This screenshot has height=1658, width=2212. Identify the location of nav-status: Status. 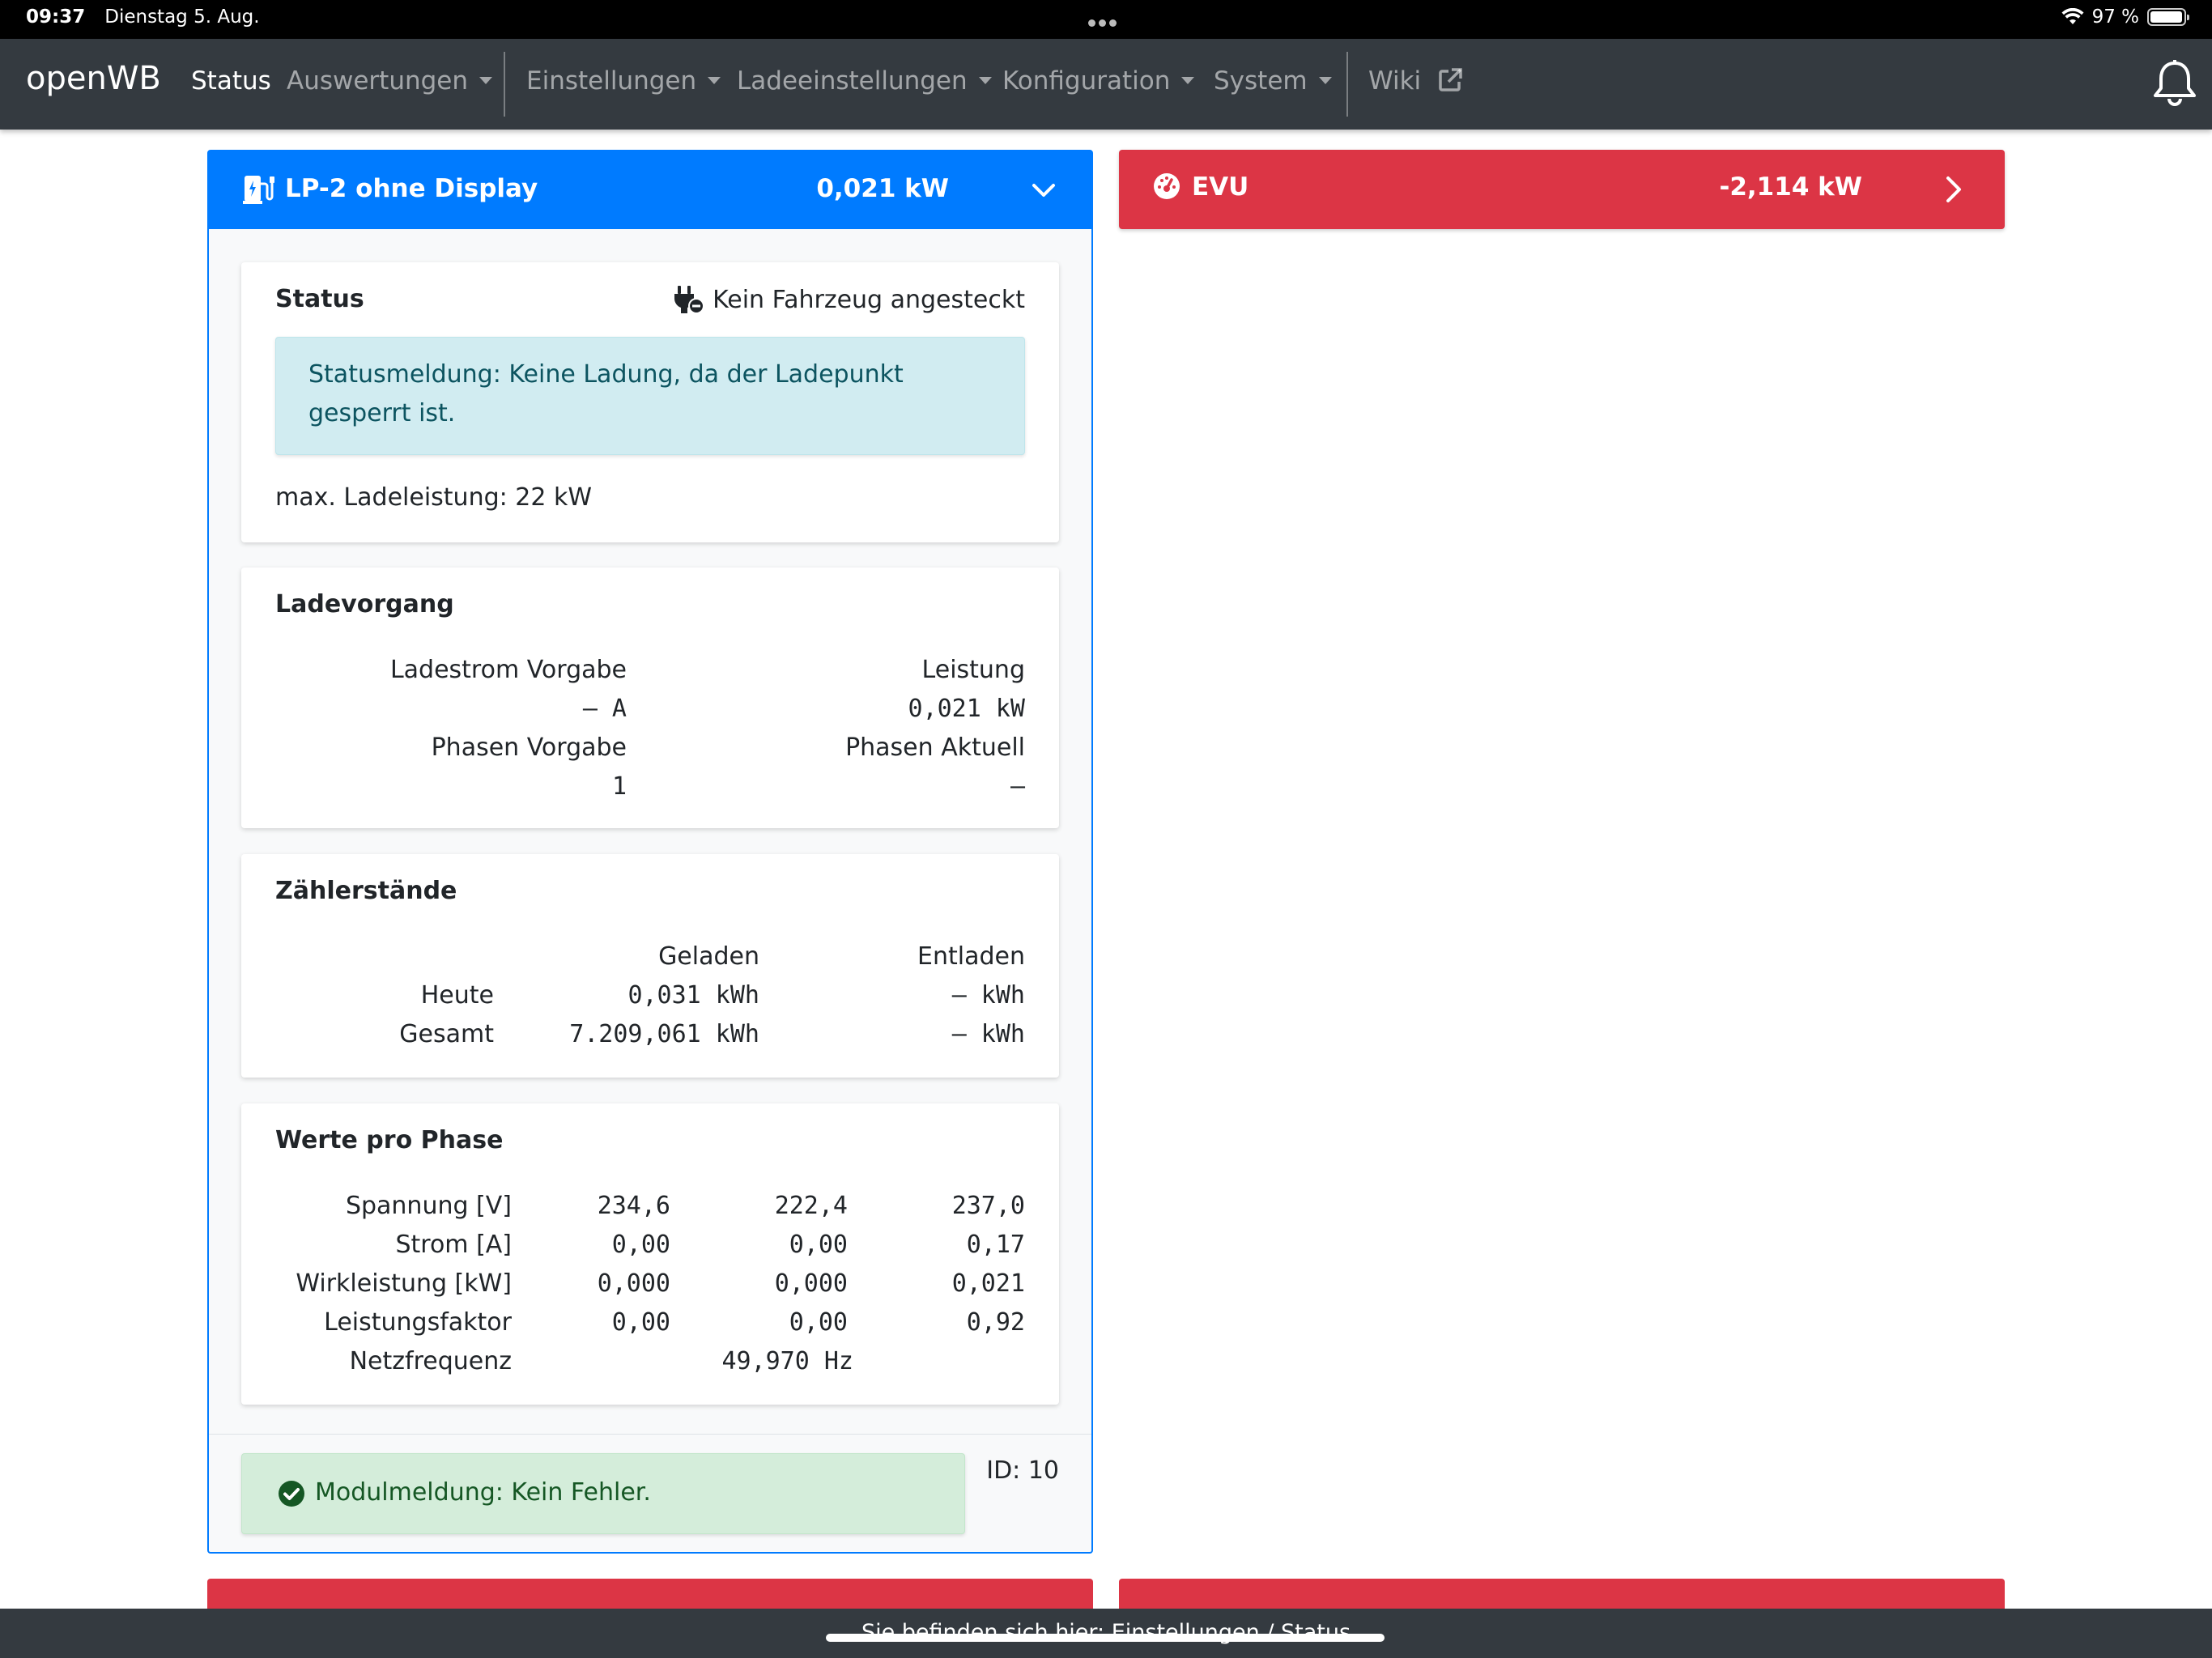
(231, 81).